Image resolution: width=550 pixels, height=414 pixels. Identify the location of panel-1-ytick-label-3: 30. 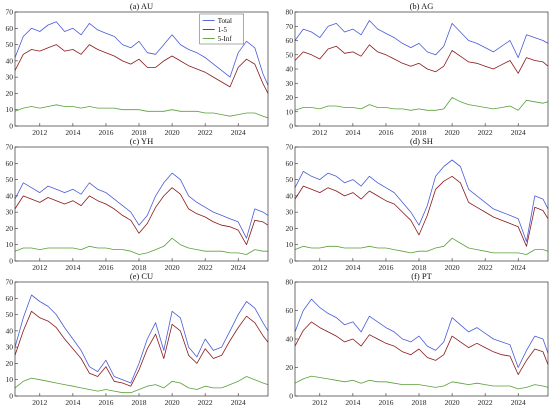
(10, 77).